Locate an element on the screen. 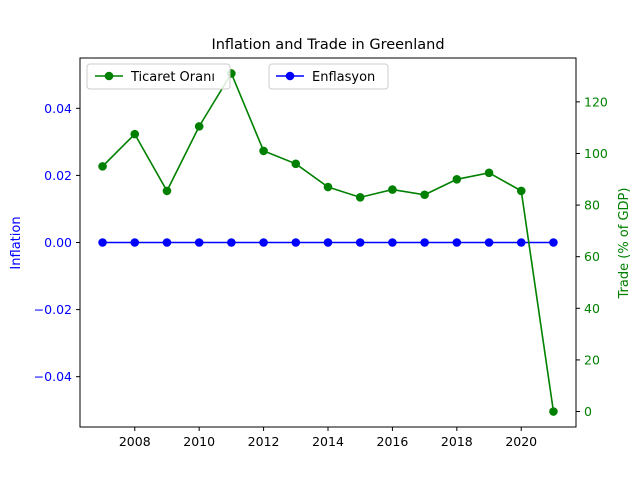 The width and height of the screenshot is (640, 480). legend-inflation-box is located at coordinates (328, 76).